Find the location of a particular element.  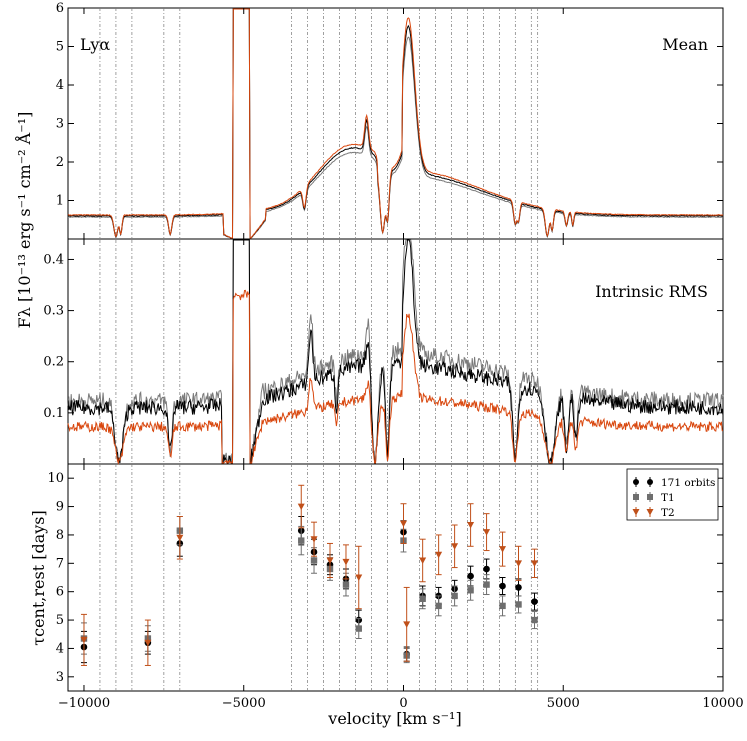

top-ytick-label-1: 2 is located at coordinates (60, 162).